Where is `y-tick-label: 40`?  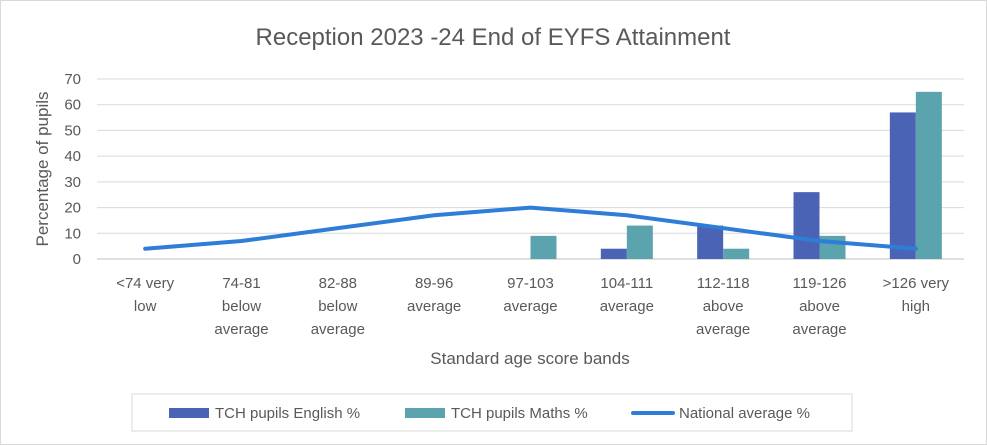
y-tick-label: 40 is located at coordinates (72, 156).